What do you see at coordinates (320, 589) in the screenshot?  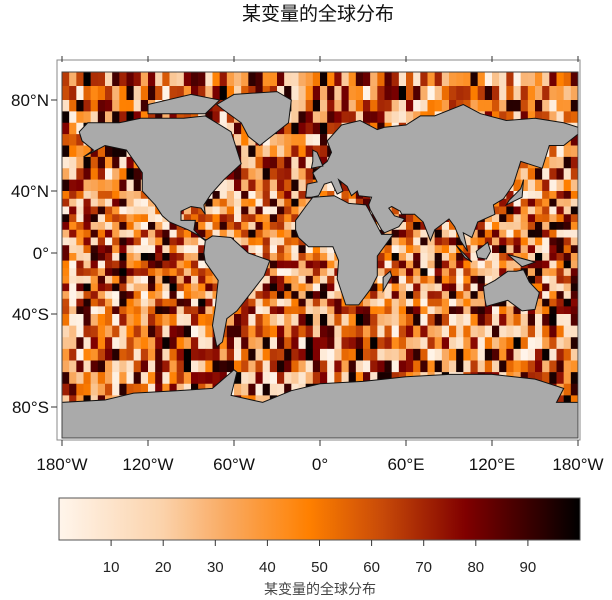 I see `colorbar-label: 某变量的全球分布` at bounding box center [320, 589].